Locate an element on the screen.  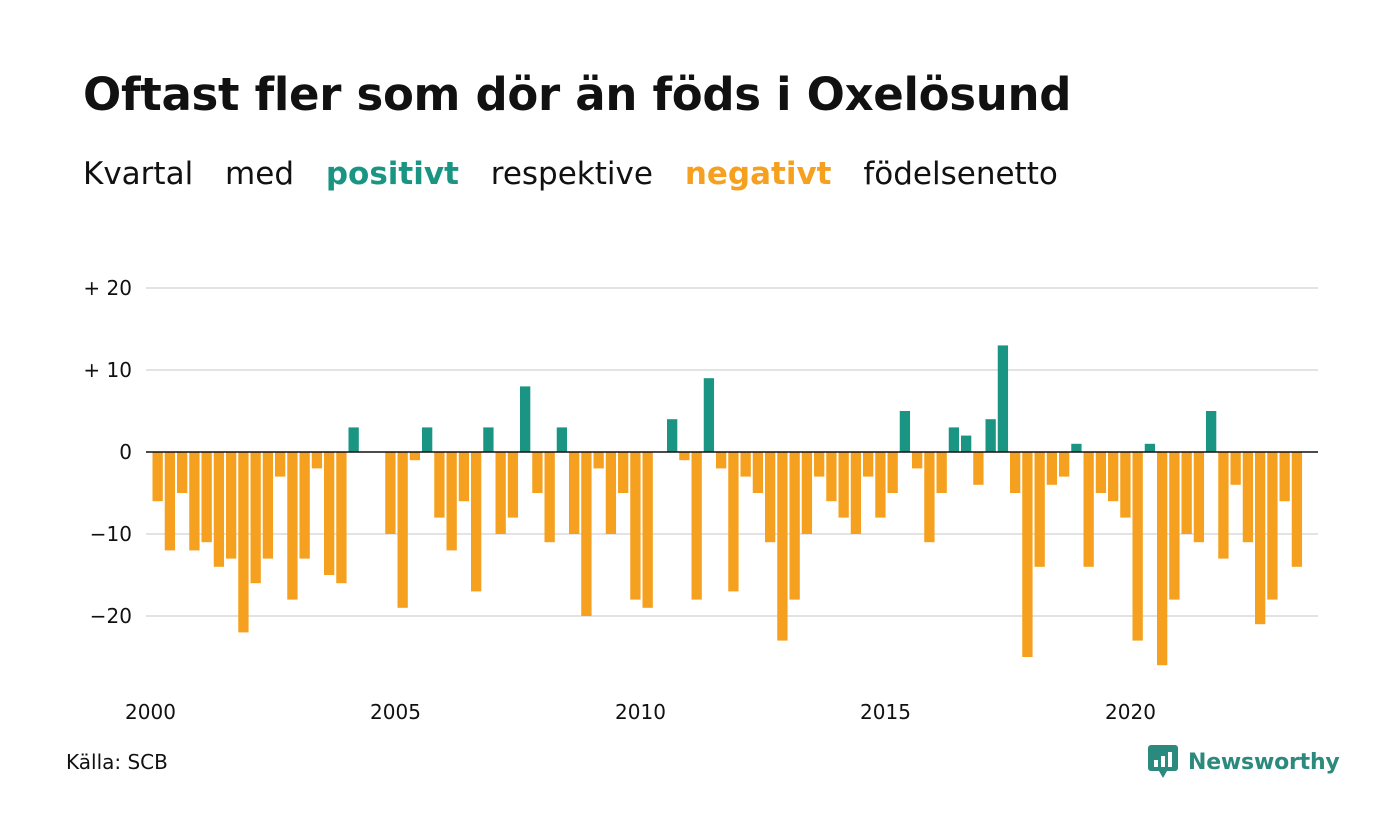
subtitle-word: respektive is located at coordinates (571, 174).